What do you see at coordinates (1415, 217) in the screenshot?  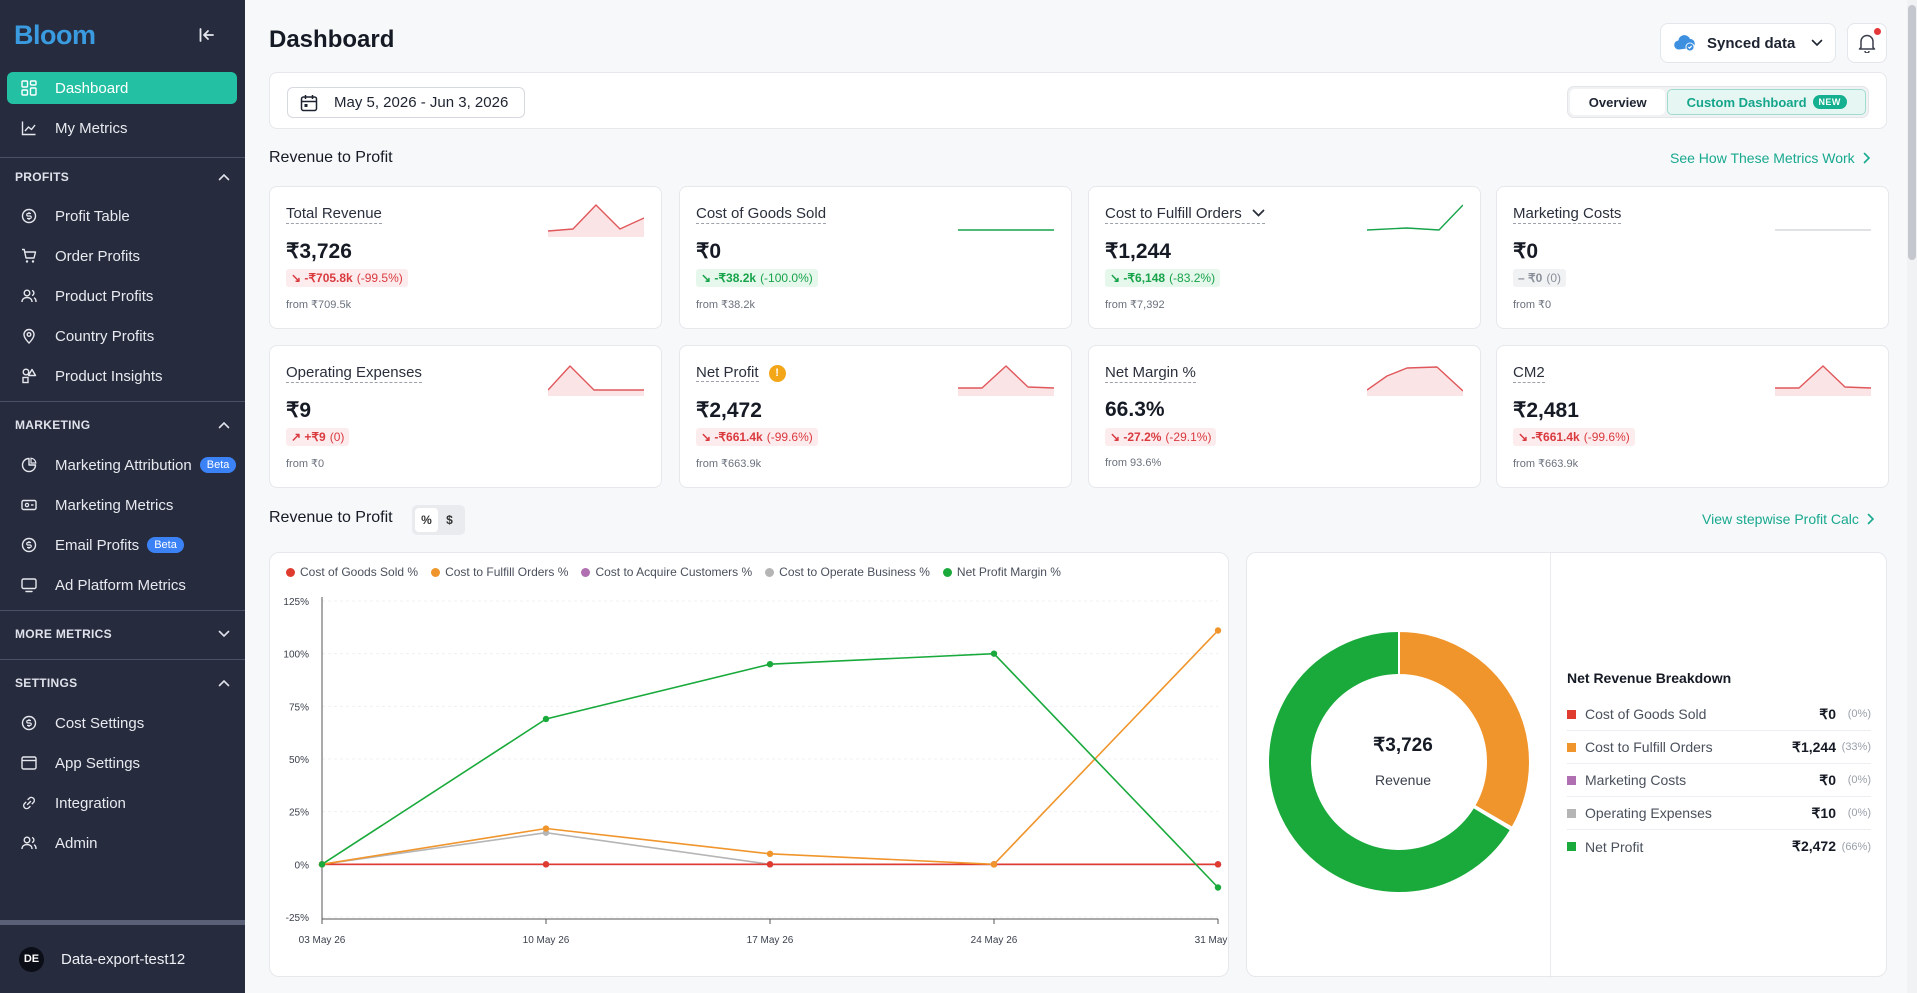 I see `sparkline-line` at bounding box center [1415, 217].